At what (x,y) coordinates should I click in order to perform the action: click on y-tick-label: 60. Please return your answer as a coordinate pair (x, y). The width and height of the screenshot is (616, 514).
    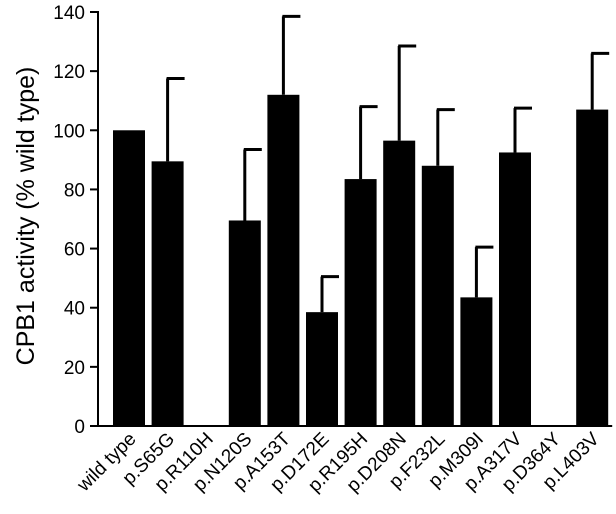
    Looking at the image, I should click on (74, 250).